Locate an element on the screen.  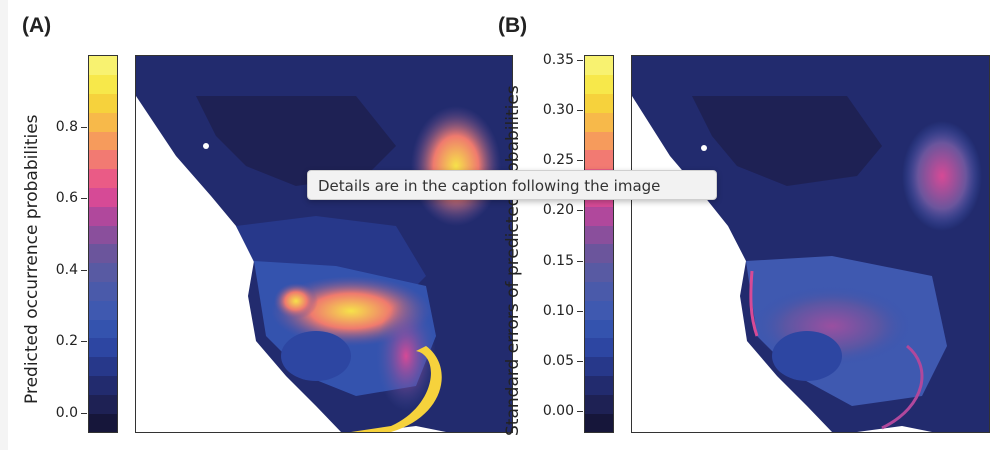
colorbar-tick-label: 0.20 is located at coordinates (558, 210).